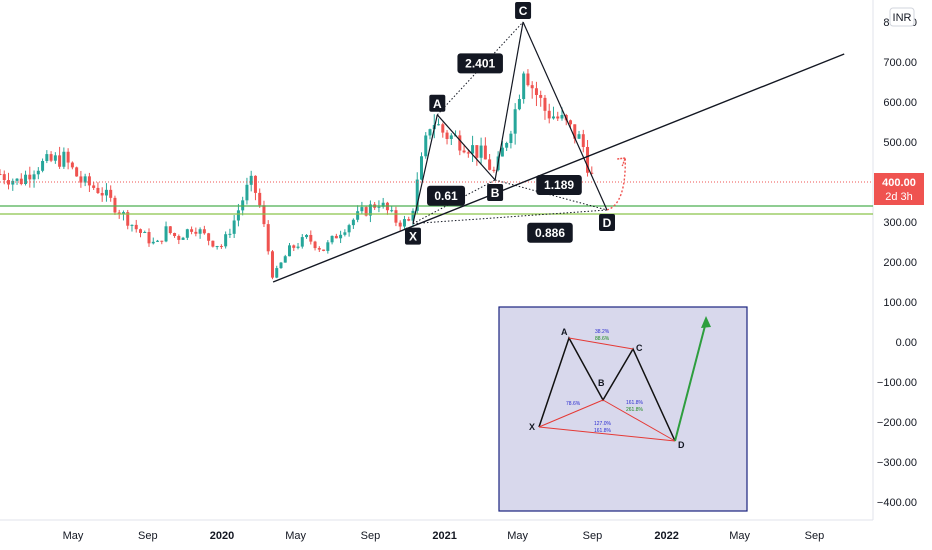 The height and width of the screenshot is (550, 932). I want to click on price-tick-label: 200.00, so click(900, 263).